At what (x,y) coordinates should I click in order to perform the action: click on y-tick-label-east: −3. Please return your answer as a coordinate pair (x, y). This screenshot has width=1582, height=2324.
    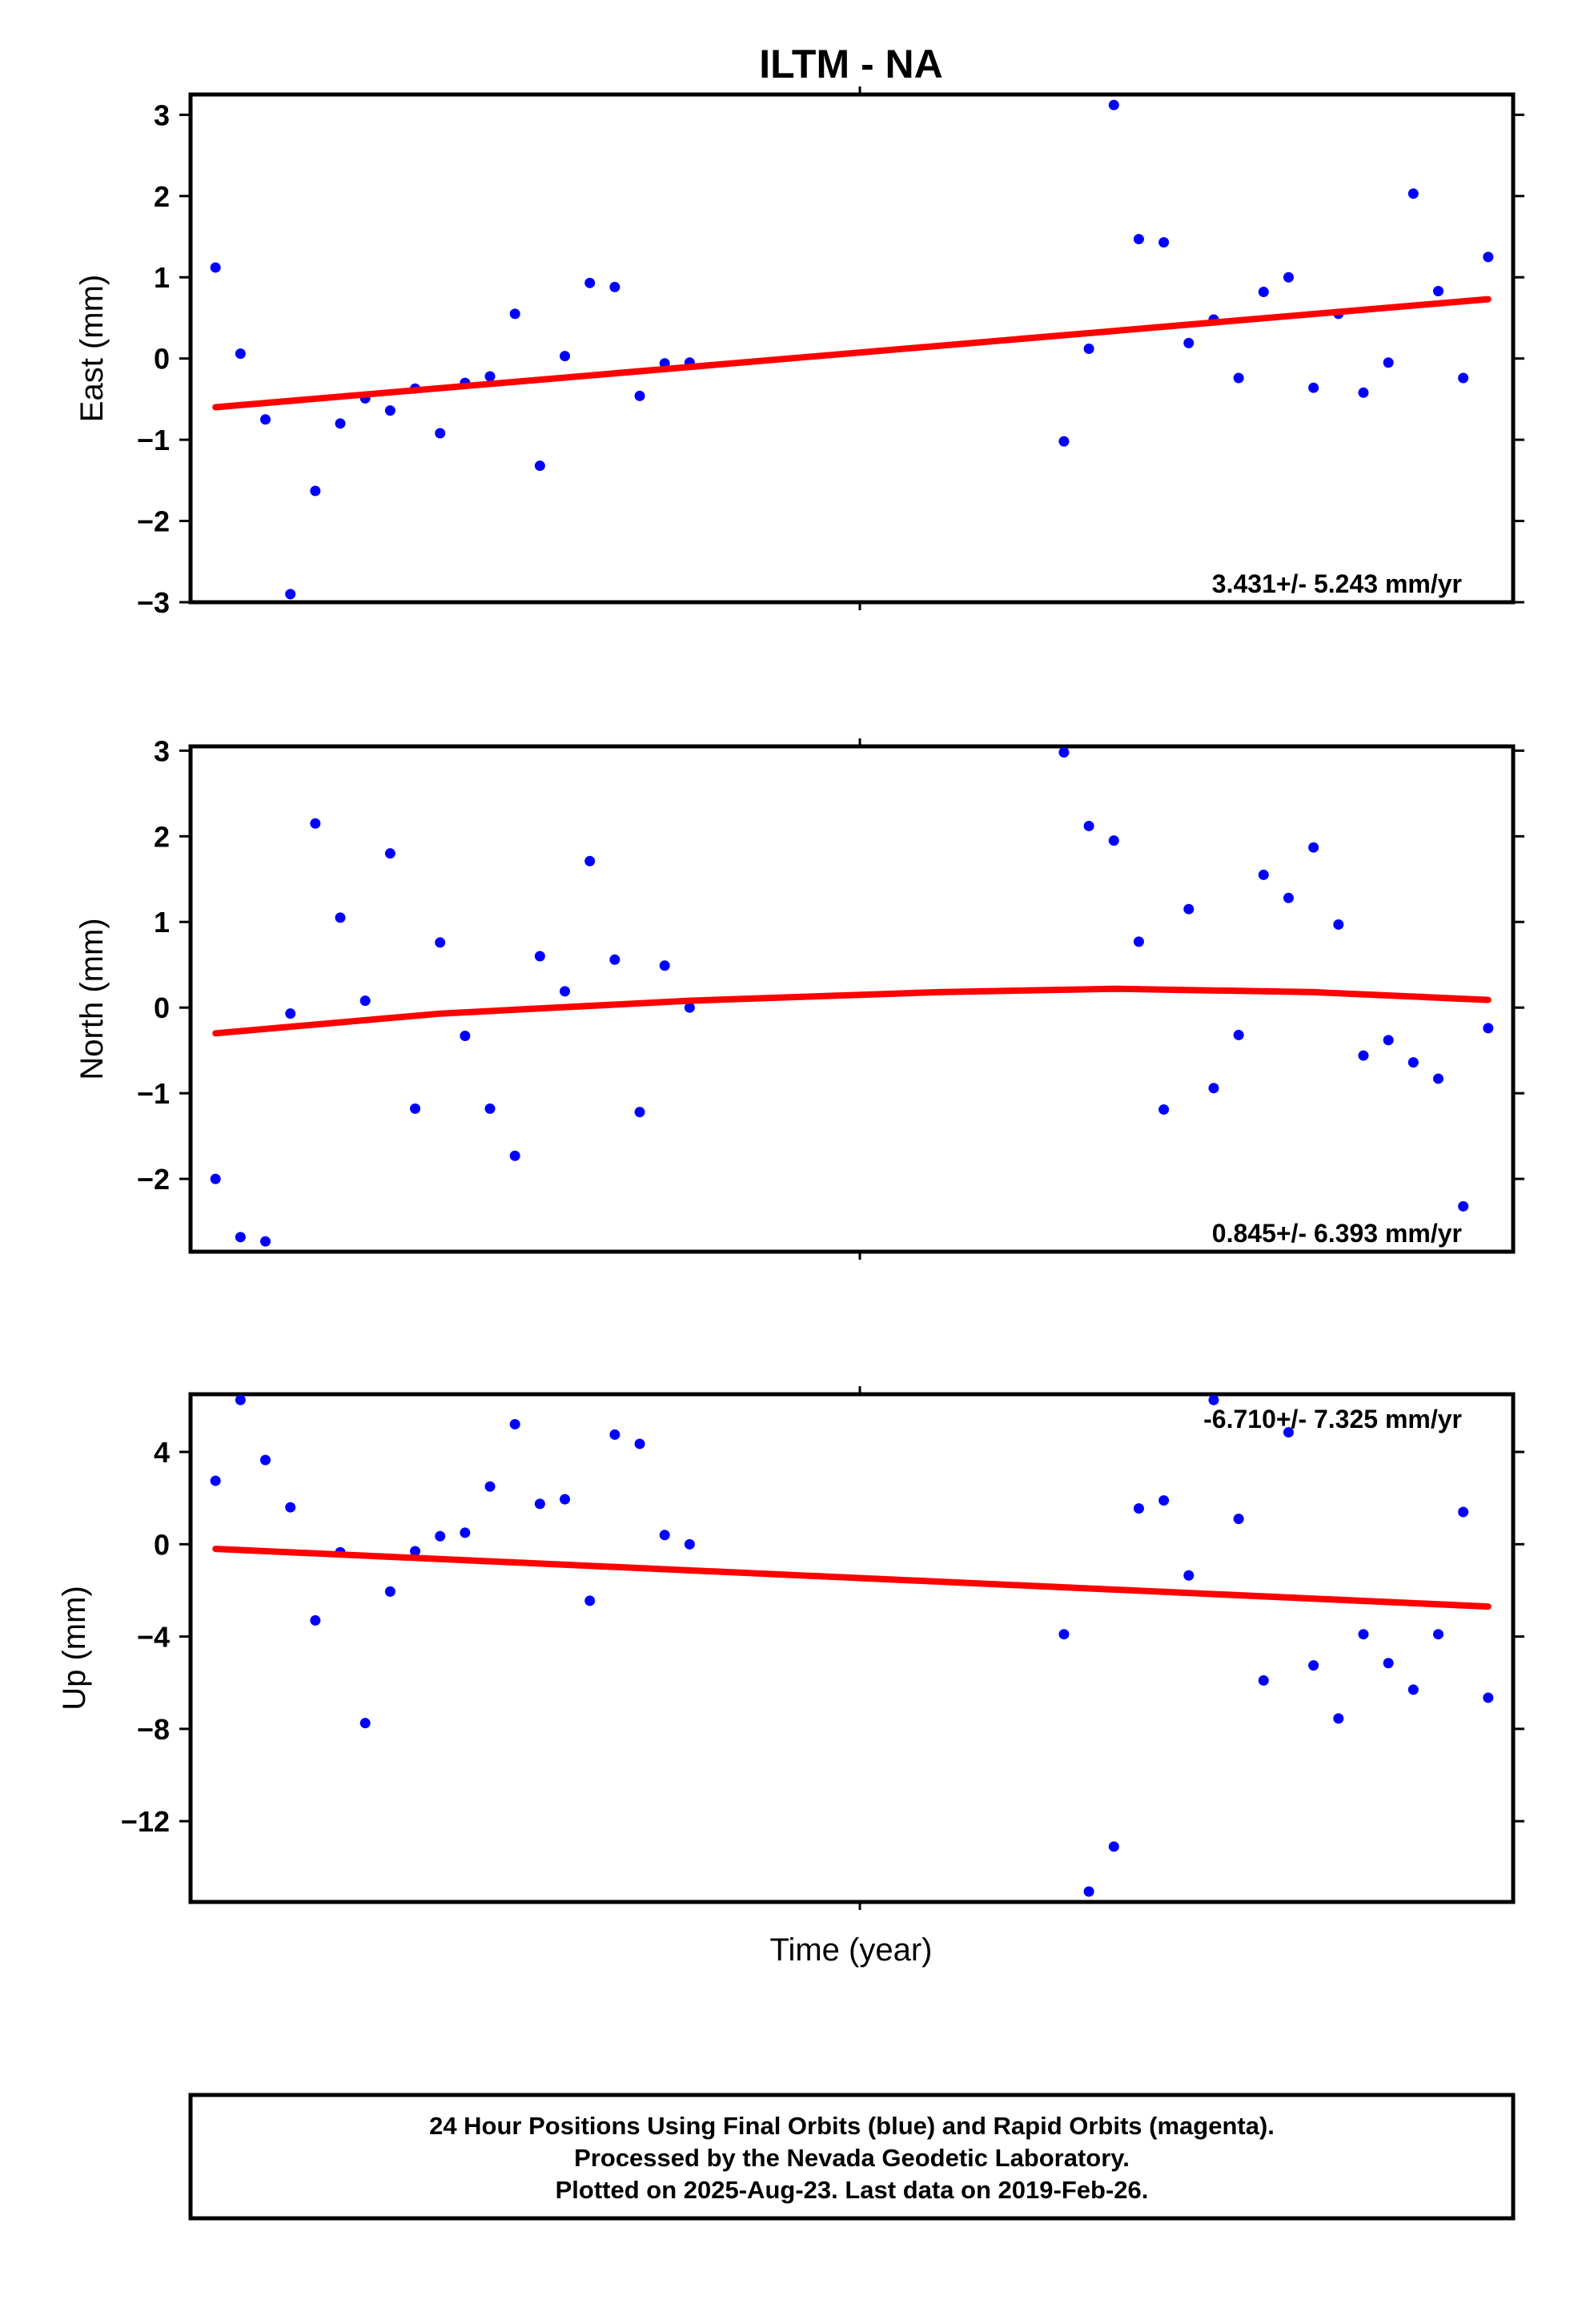
    Looking at the image, I should click on (154, 602).